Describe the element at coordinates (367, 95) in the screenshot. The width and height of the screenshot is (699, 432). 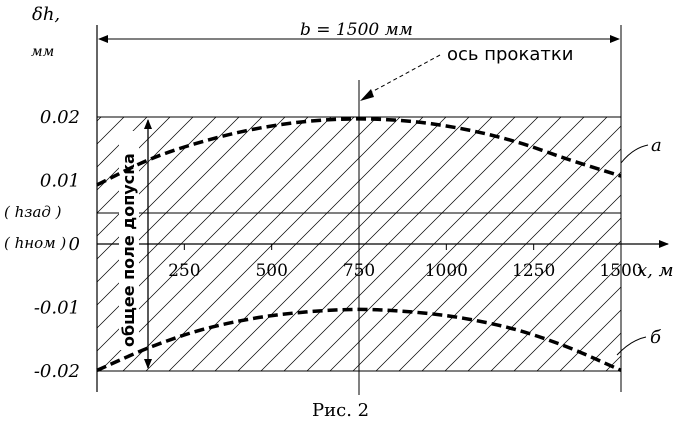
I see `rolling-axis-arrowhead` at that location.